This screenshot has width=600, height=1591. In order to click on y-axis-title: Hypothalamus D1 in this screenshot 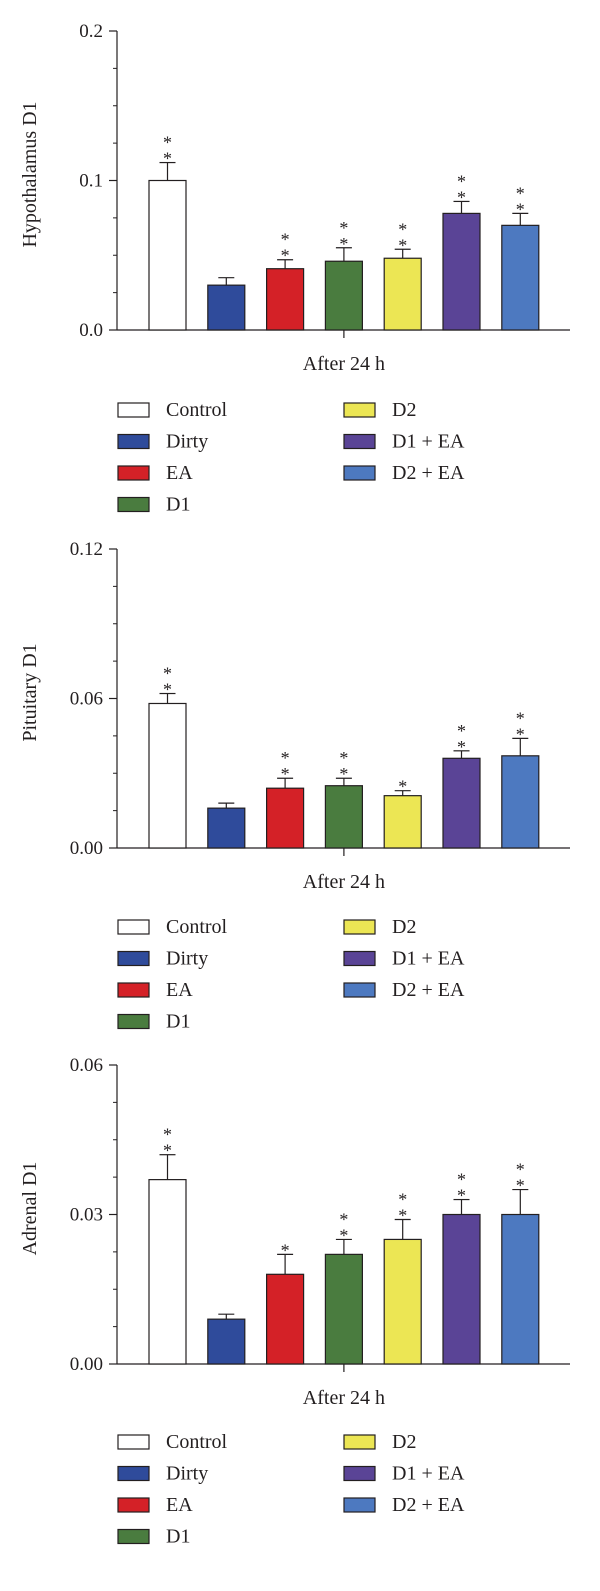, I will do `click(30, 174)`.